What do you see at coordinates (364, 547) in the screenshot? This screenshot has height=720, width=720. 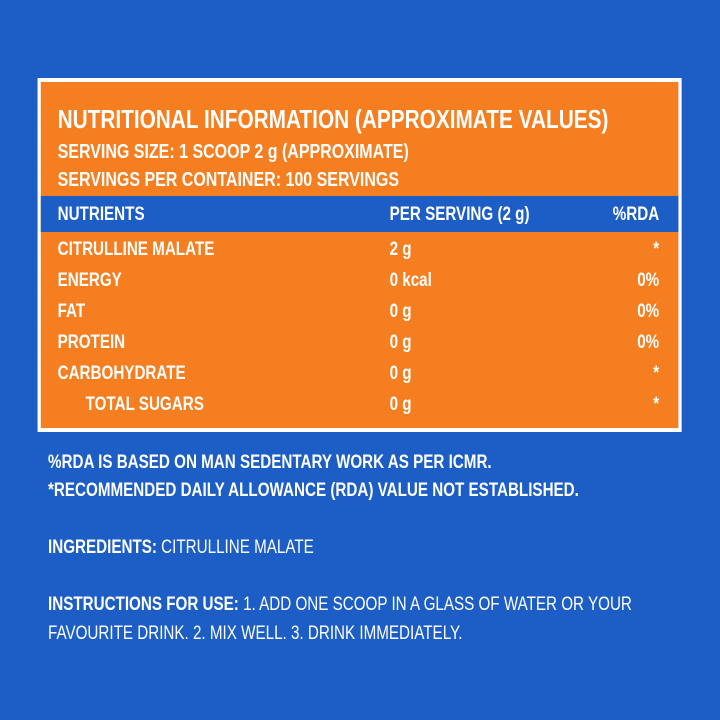 I see `ingredients: INGREDIENTS: CITRULLINE MALATE` at bounding box center [364, 547].